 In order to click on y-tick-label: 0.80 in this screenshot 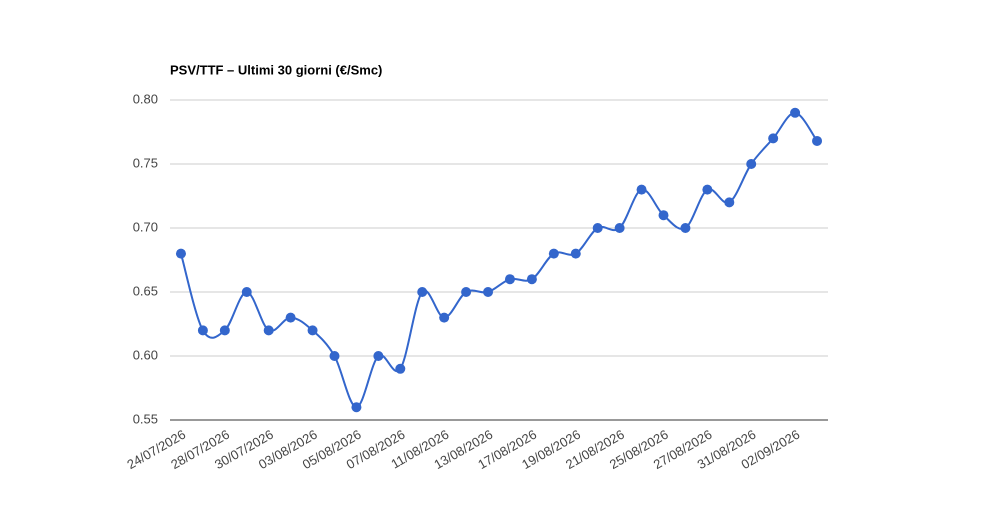, I will do `click(145, 98)`.